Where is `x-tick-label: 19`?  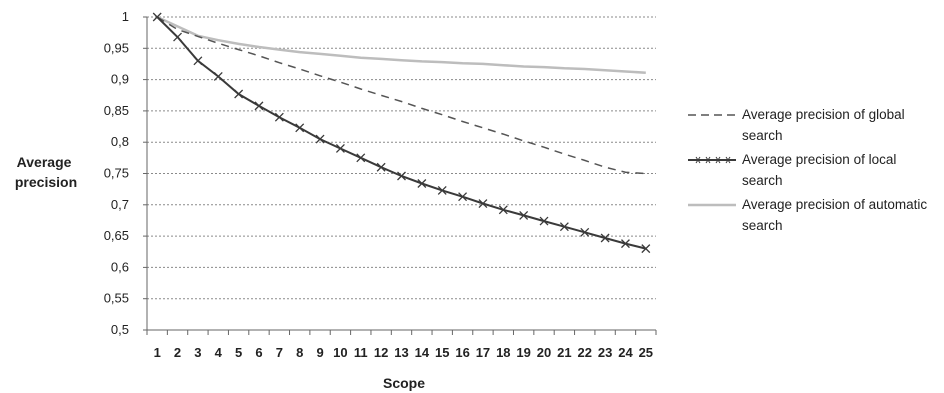 x-tick-label: 19 is located at coordinates (523, 352).